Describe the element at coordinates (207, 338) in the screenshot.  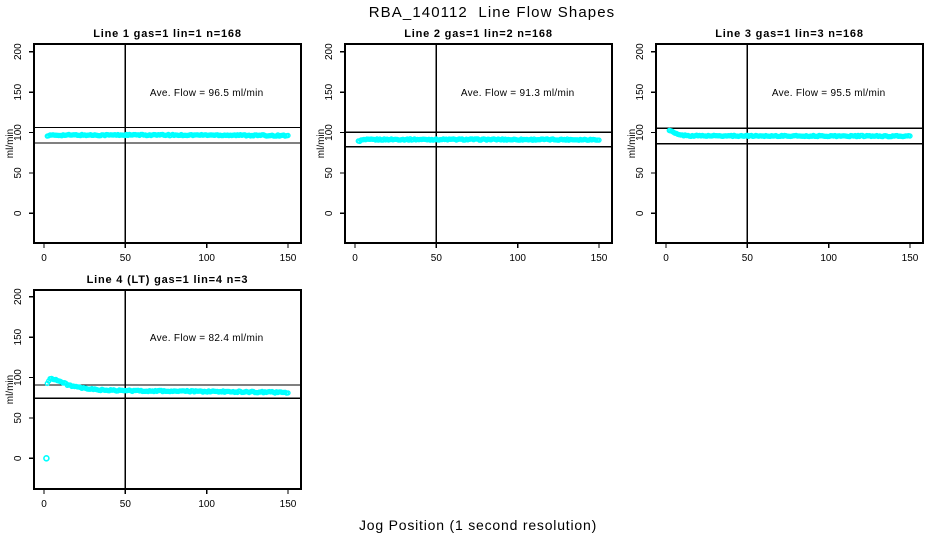
I see `ave-flow-annotation: Ave. Flow = 82.4 ml/min` at that location.